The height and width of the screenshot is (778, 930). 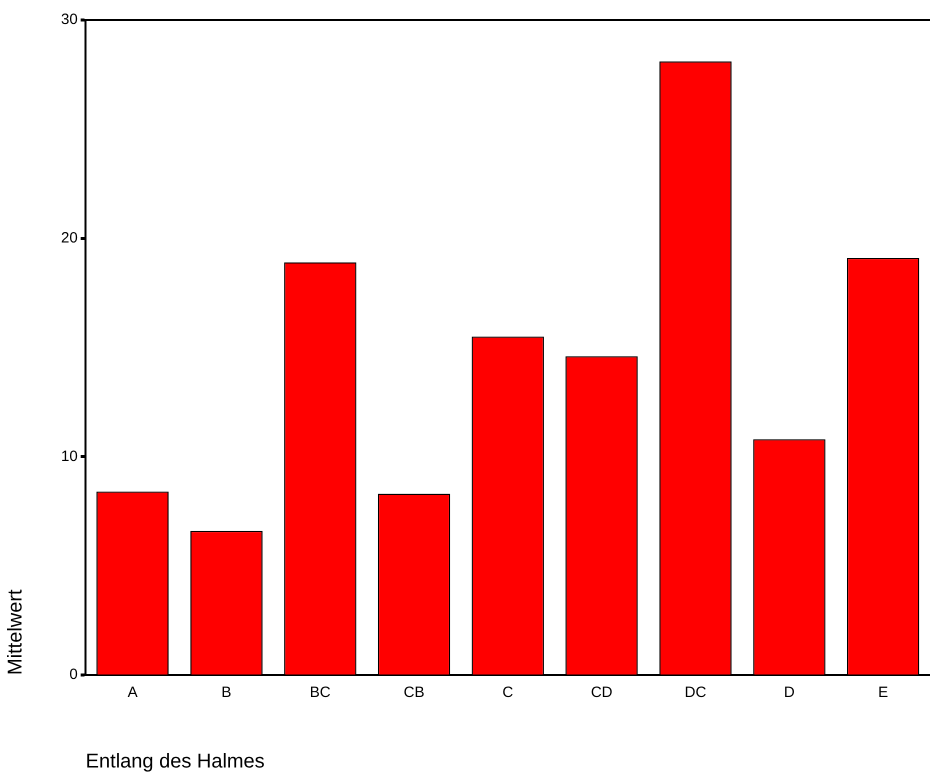 I want to click on x-tick-label: A, so click(x=133, y=693).